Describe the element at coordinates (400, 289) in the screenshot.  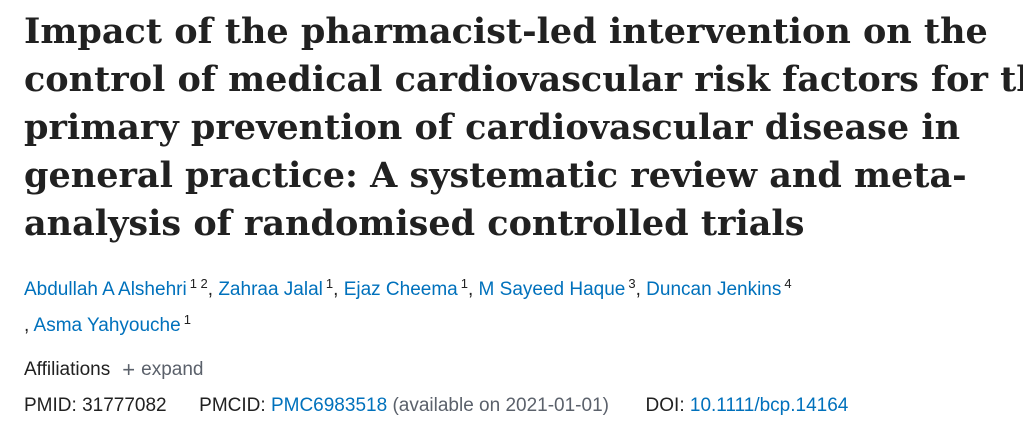
I see `author-link: Ejaz Cheema` at that location.